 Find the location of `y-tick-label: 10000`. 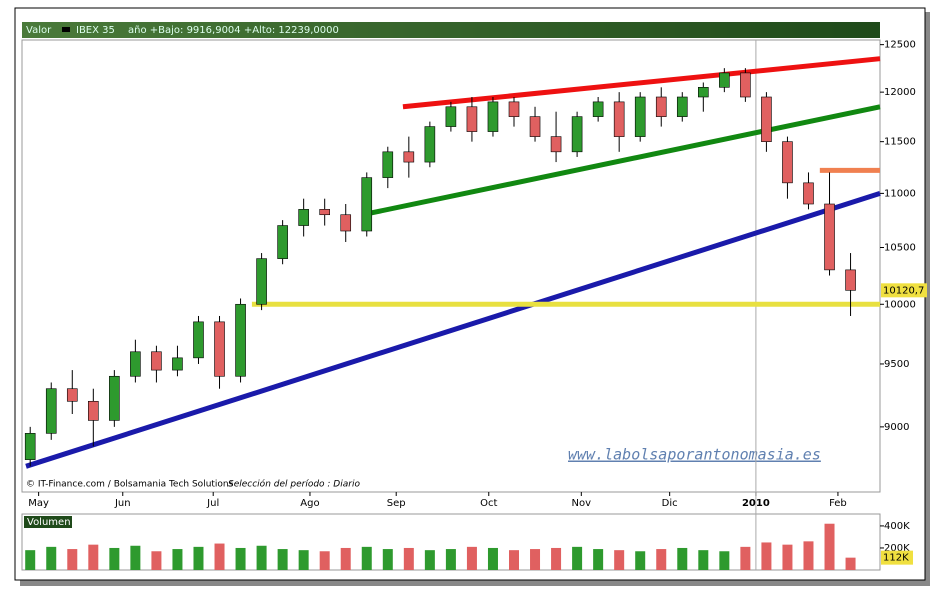

y-tick-label: 10000 is located at coordinates (900, 304).